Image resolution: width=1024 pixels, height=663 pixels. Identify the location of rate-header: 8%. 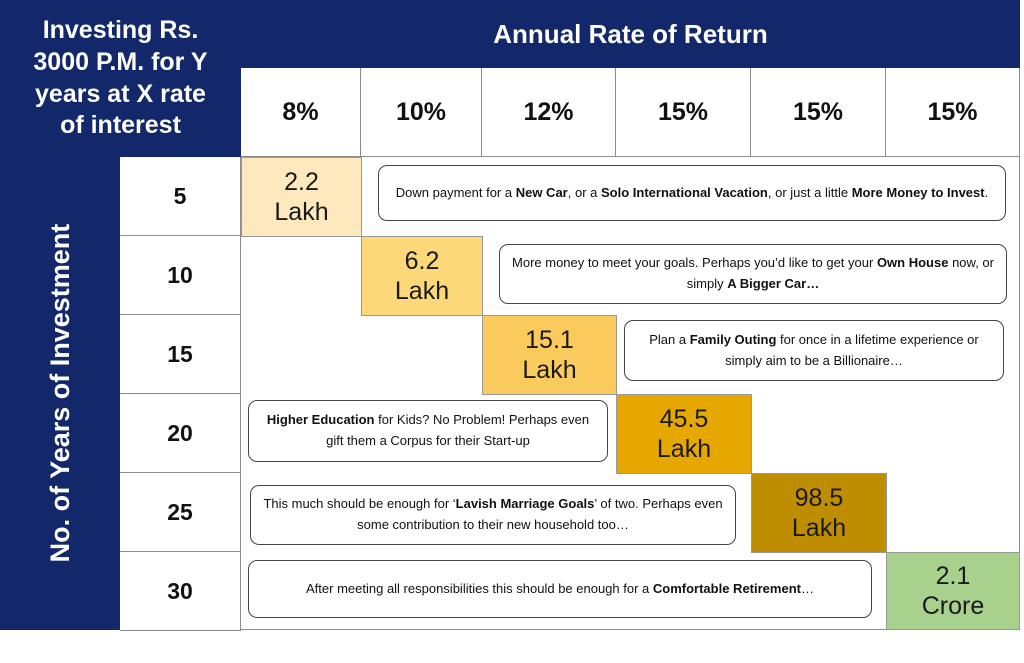
(301, 112).